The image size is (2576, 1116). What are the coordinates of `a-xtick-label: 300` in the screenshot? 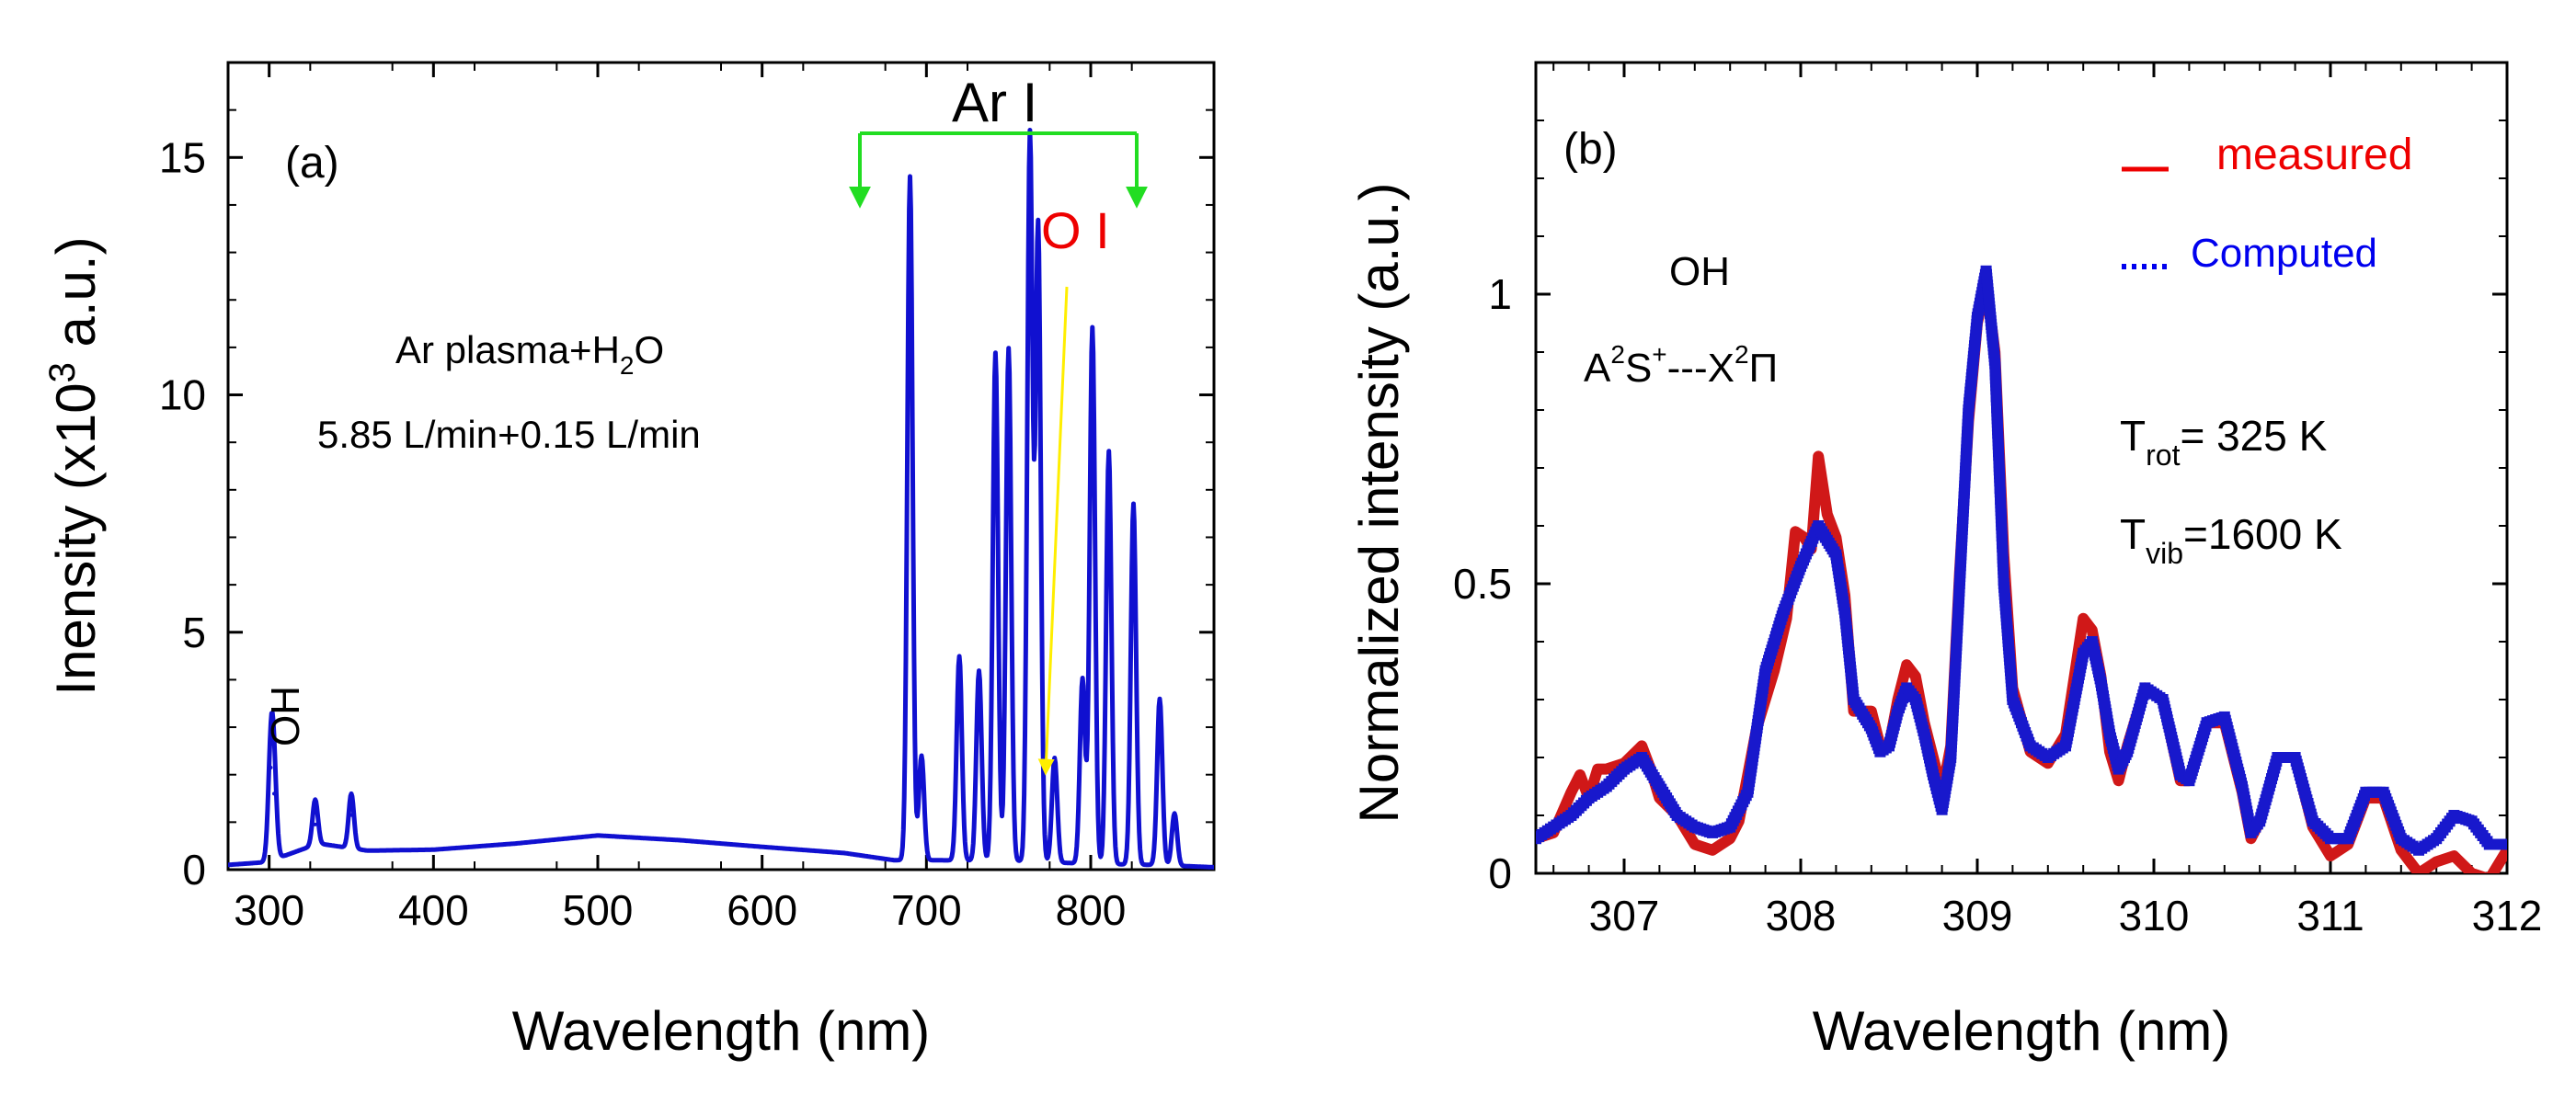 It's located at (269, 910).